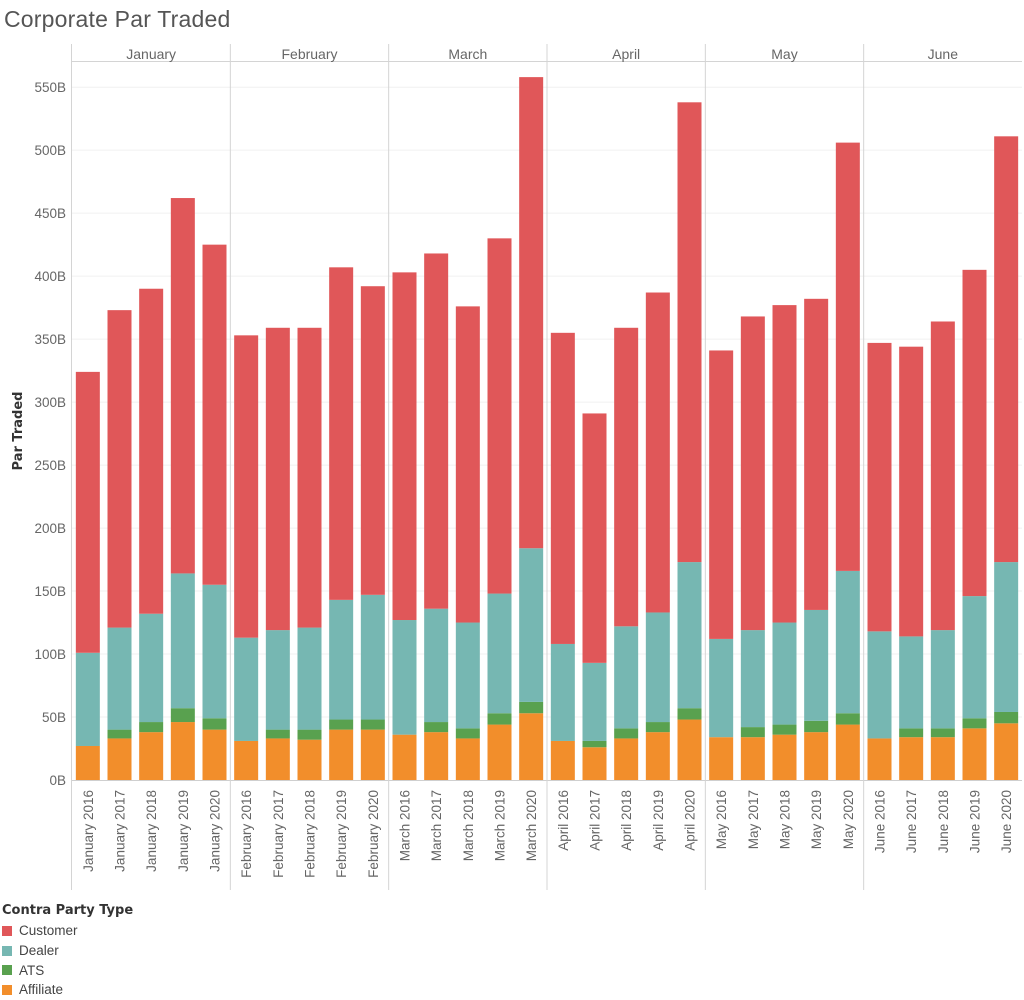 The width and height of the screenshot is (1024, 1000). What do you see at coordinates (32, 970) in the screenshot?
I see `legend-label: ATS` at bounding box center [32, 970].